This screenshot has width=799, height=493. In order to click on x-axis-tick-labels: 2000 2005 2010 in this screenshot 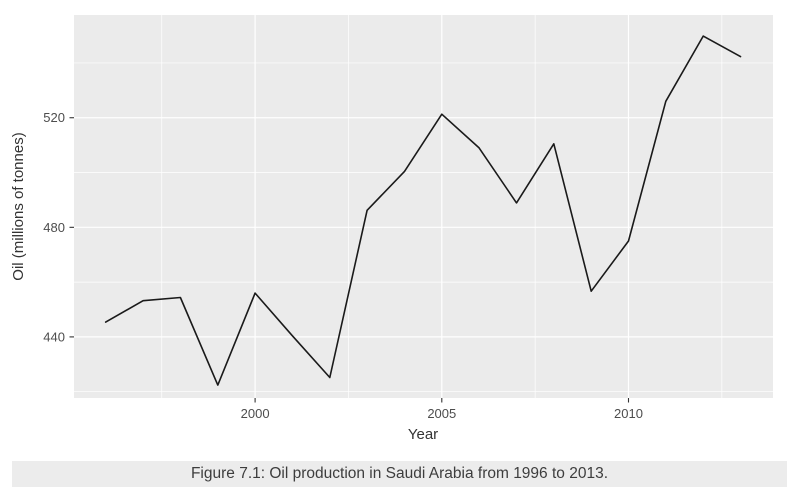, I will do `click(442, 413)`.